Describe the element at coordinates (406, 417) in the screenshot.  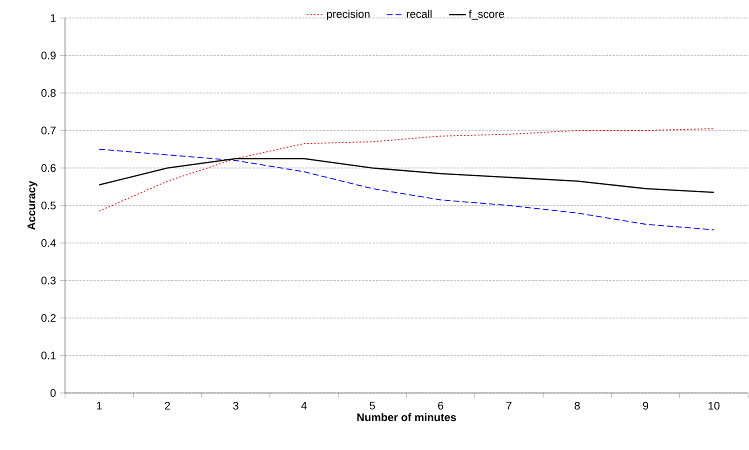
I see `x-axis-title: Number of minutes` at that location.